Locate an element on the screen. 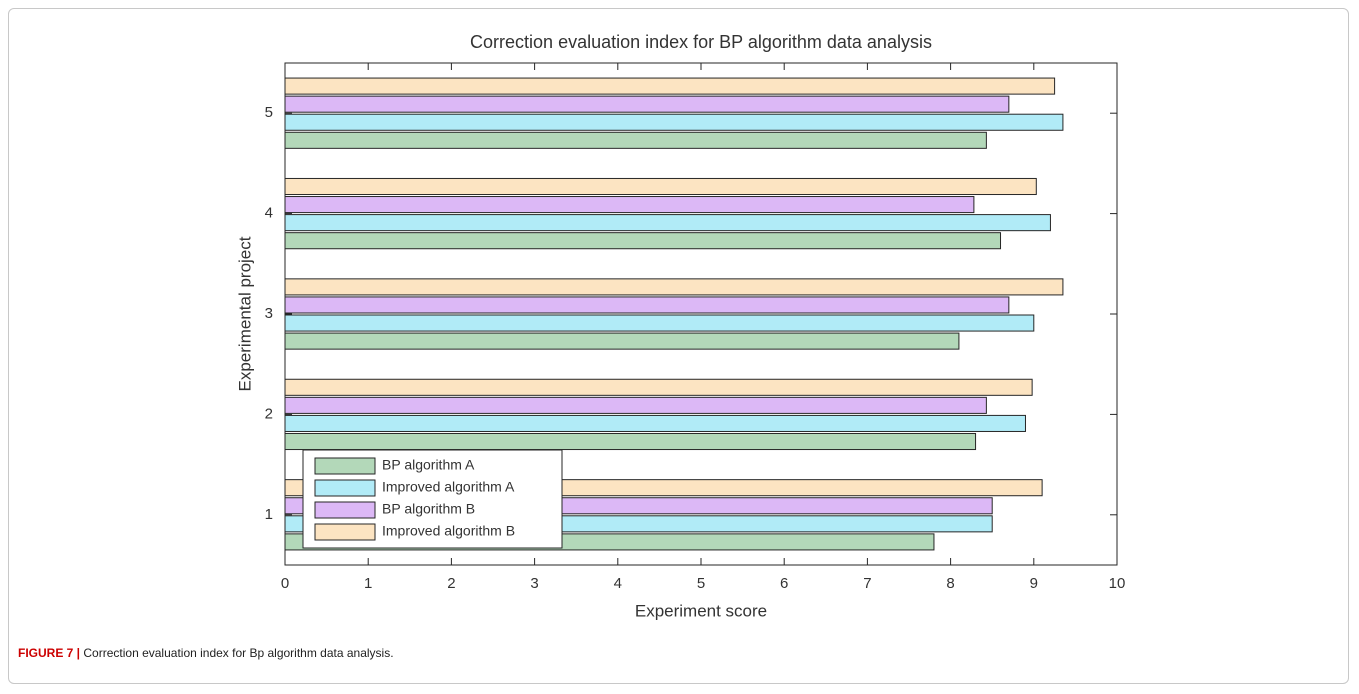 This screenshot has height=694, width=1359. x-axis-label: Experiment score is located at coordinates (701, 610).